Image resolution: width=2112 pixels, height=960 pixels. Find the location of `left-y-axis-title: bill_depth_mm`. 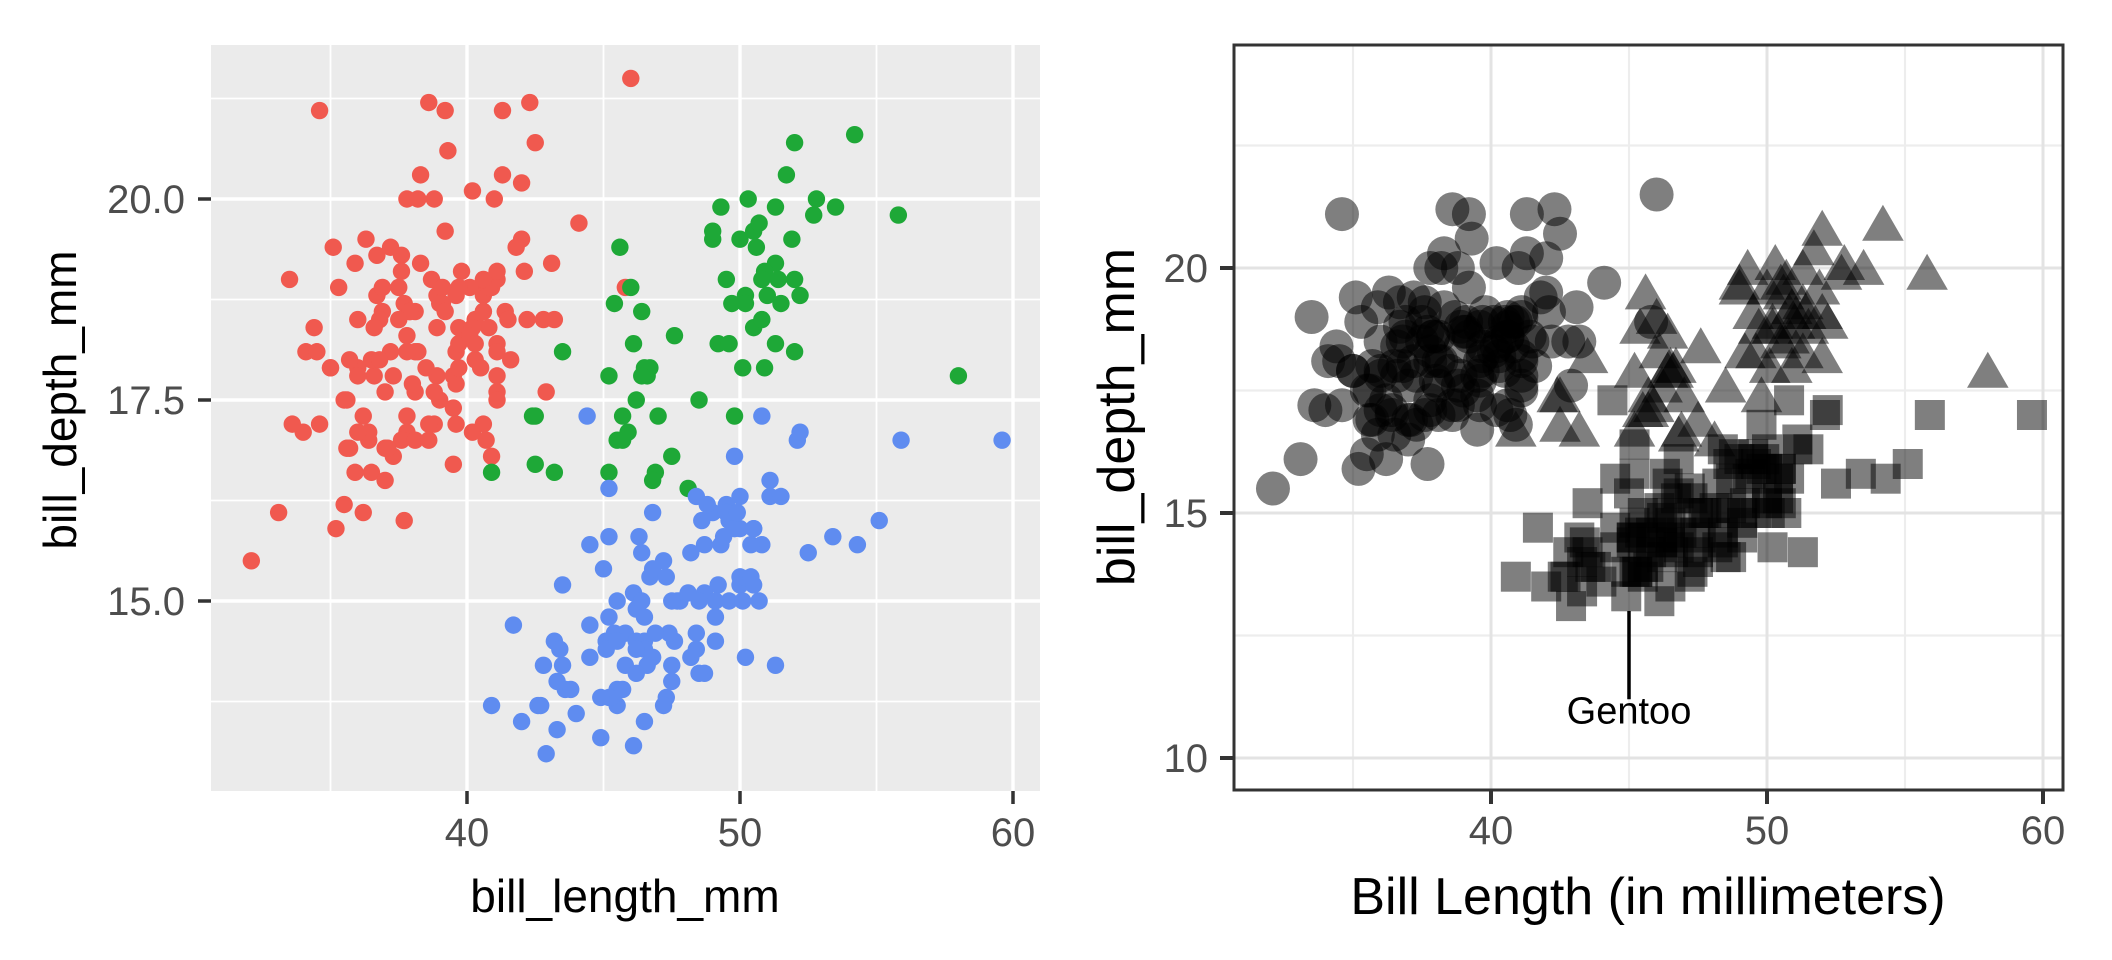

left-y-axis-title: bill_depth_mm is located at coordinates (60, 399).